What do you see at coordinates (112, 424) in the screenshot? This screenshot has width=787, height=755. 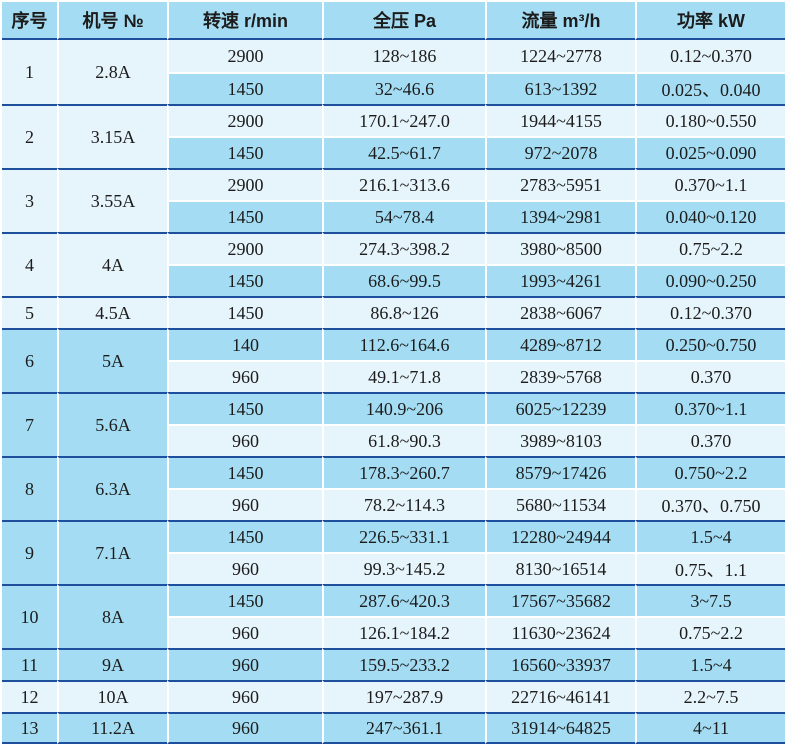 I see `cell-model: 5.6A` at bounding box center [112, 424].